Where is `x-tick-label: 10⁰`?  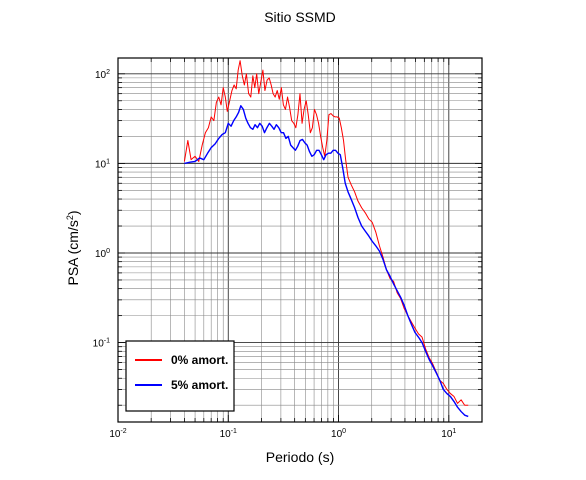
x-tick-label: 10⁰ is located at coordinates (338, 434).